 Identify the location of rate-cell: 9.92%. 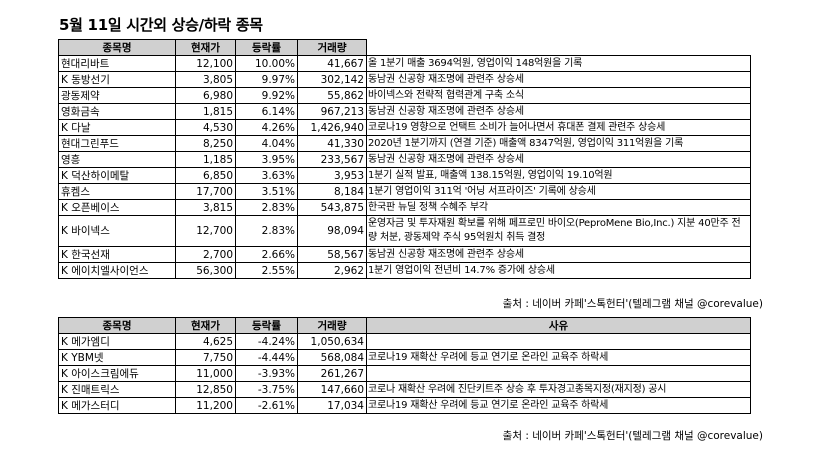
(266, 95).